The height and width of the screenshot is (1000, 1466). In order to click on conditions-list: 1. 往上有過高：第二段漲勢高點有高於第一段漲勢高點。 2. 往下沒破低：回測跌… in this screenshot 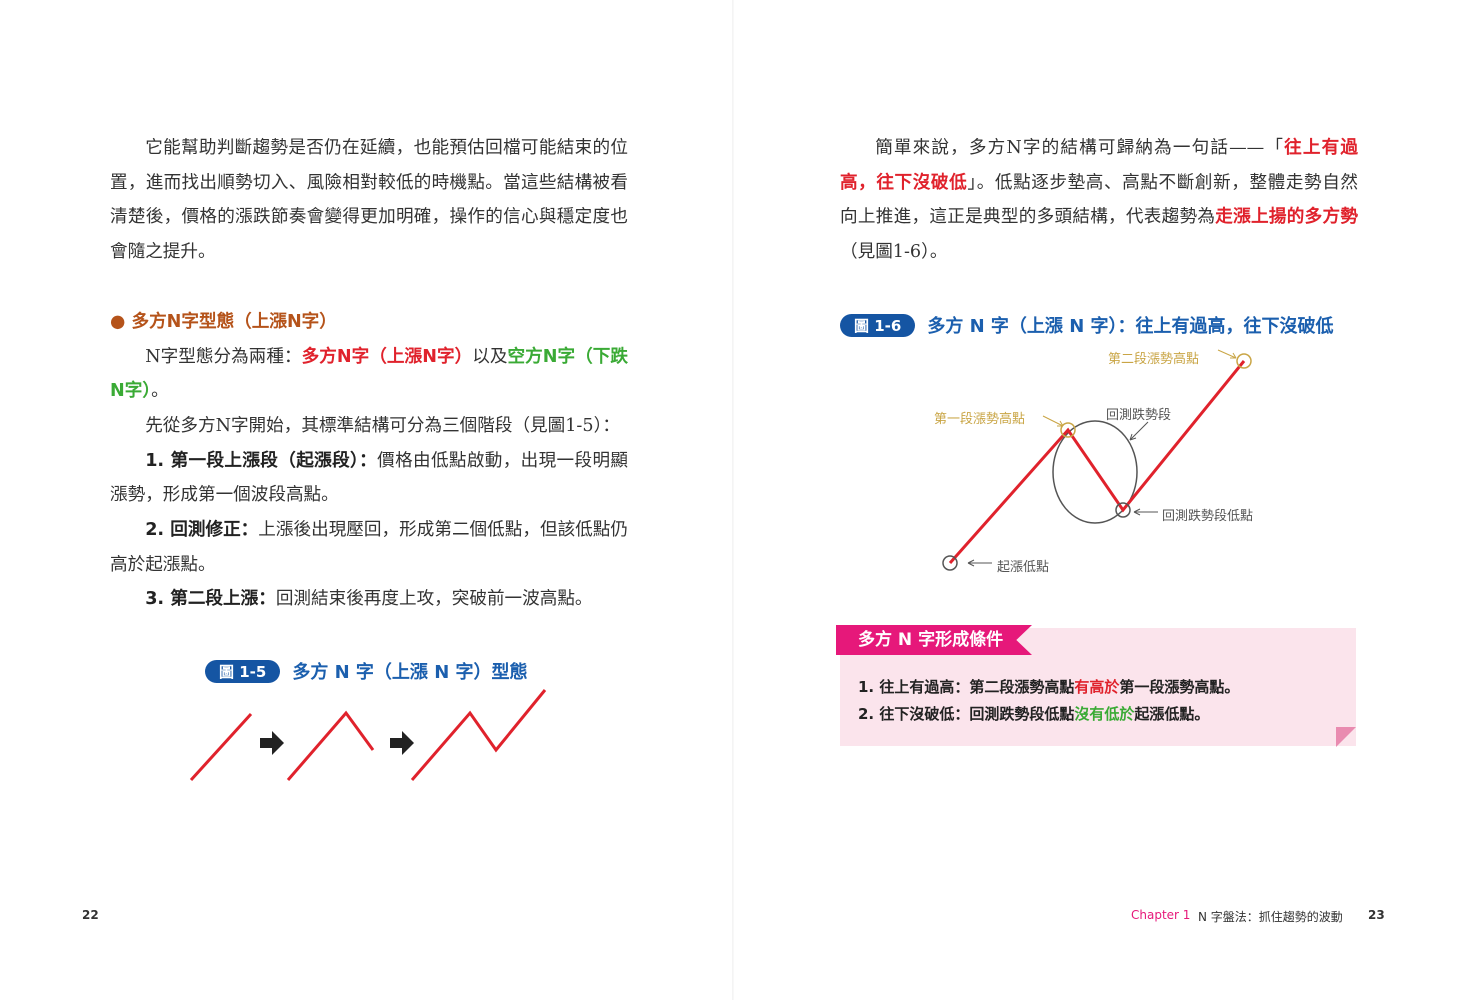, I will do `click(1048, 701)`.